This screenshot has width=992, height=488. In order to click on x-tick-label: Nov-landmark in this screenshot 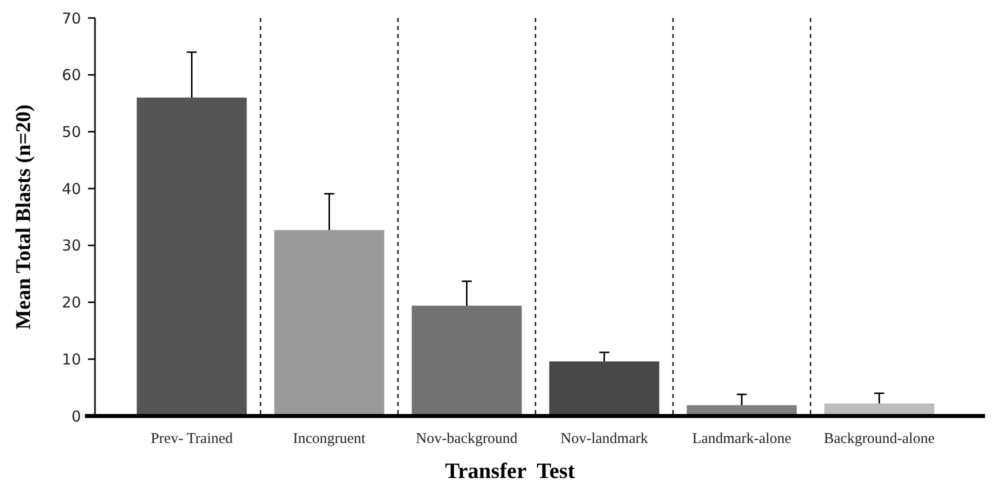, I will do `click(604, 439)`.